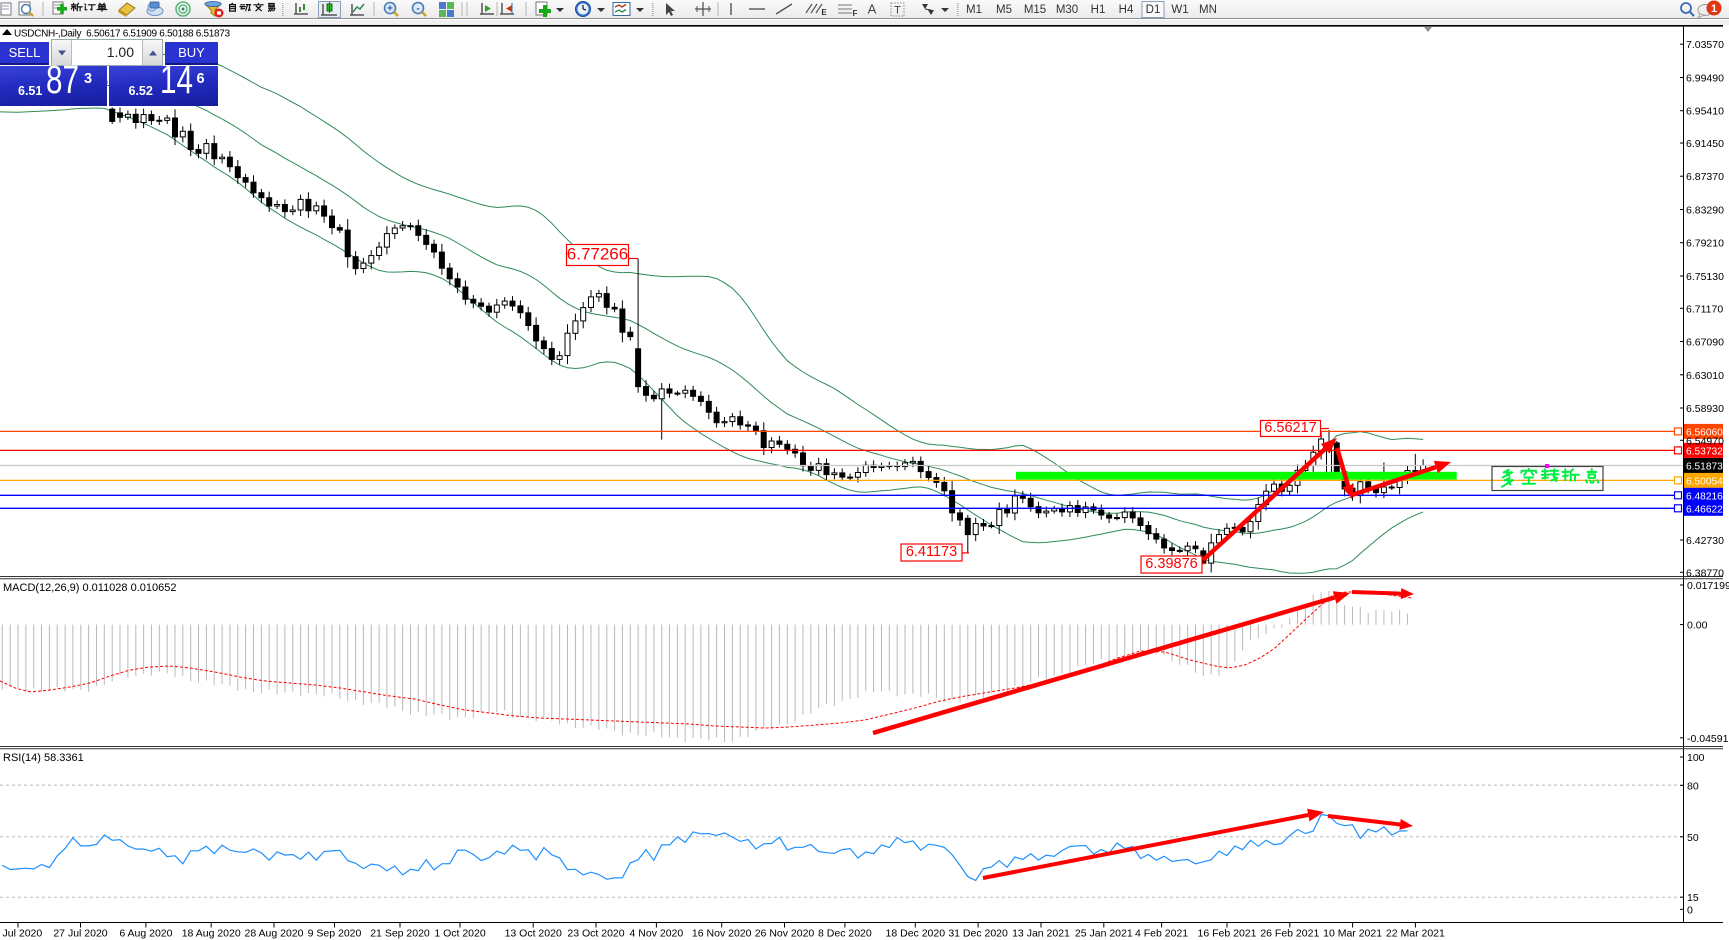 Image resolution: width=1729 pixels, height=940 pixels. What do you see at coordinates (824, 12) in the screenshot?
I see `svg-text: E` at bounding box center [824, 12].